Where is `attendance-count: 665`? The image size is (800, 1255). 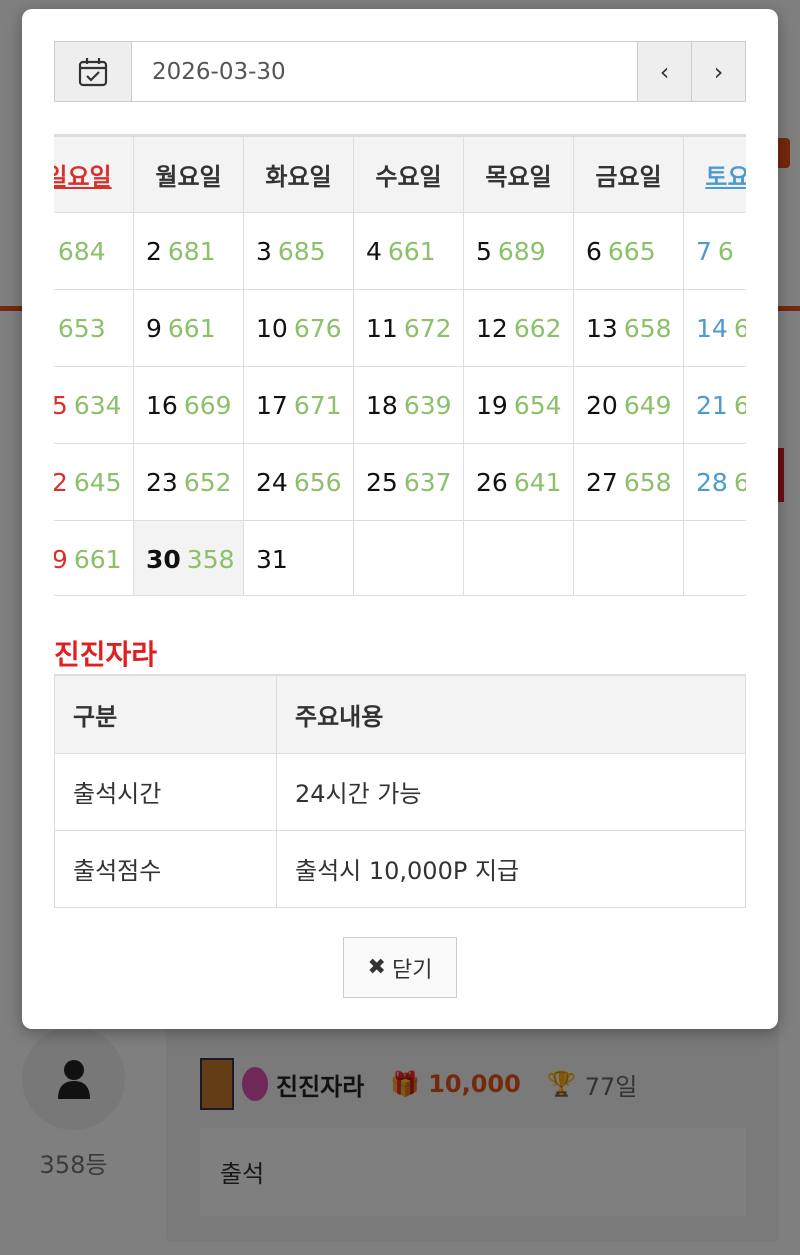 attendance-count: 665 is located at coordinates (631, 251).